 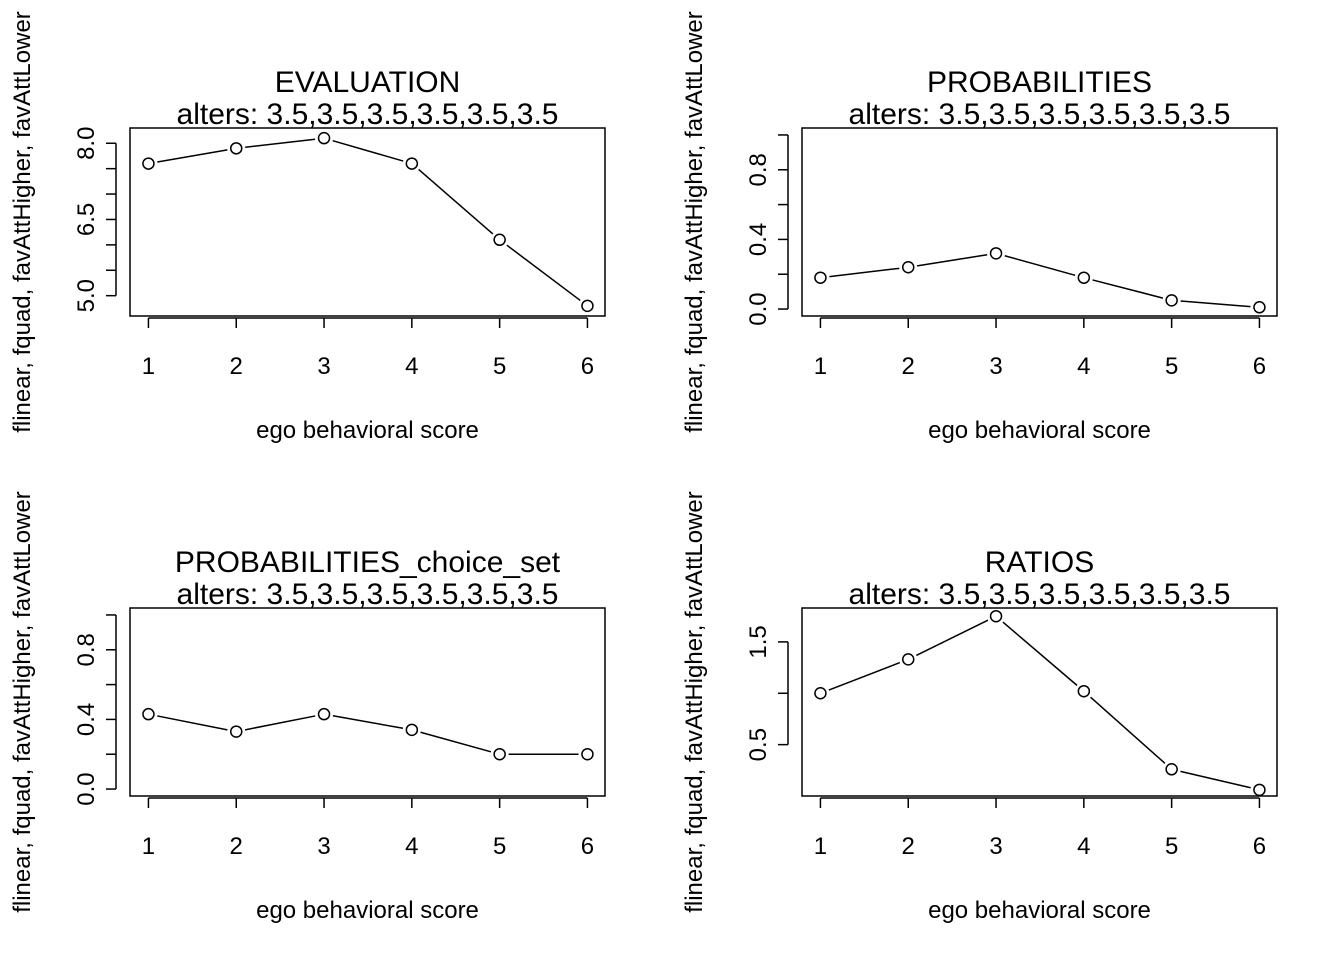 What do you see at coordinates (368, 562) in the screenshot?
I see `chart-title: PROBABILITIES_choice_set` at bounding box center [368, 562].